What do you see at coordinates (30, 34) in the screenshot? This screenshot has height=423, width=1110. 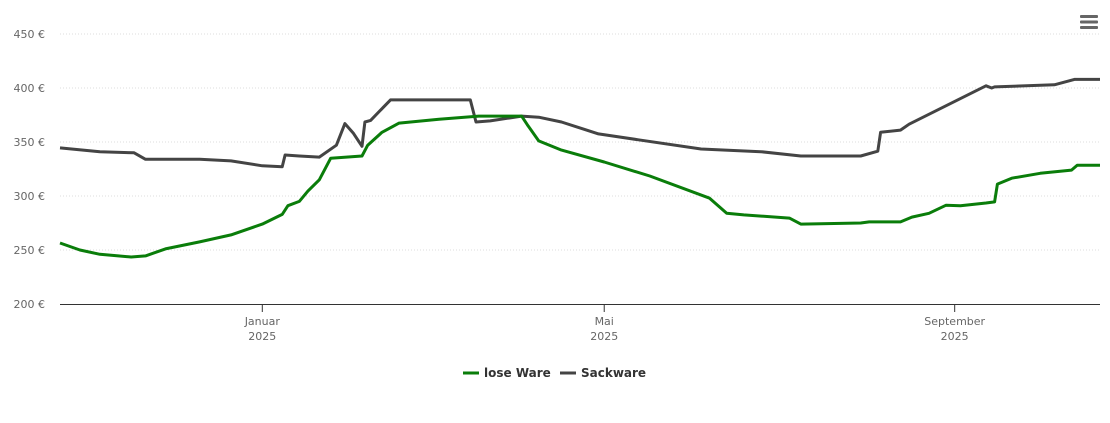 I see `y-tick-label: 450 €` at bounding box center [30, 34].